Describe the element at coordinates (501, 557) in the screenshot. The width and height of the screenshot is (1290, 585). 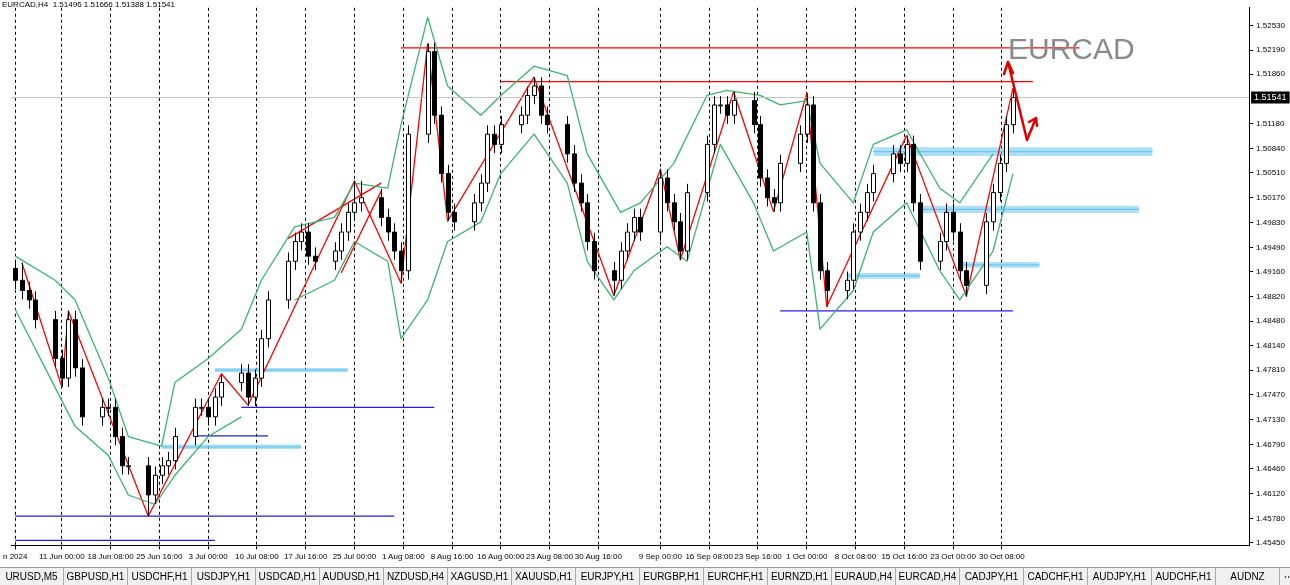
I see `x-tick-label: 16 Aug 00:00` at that location.